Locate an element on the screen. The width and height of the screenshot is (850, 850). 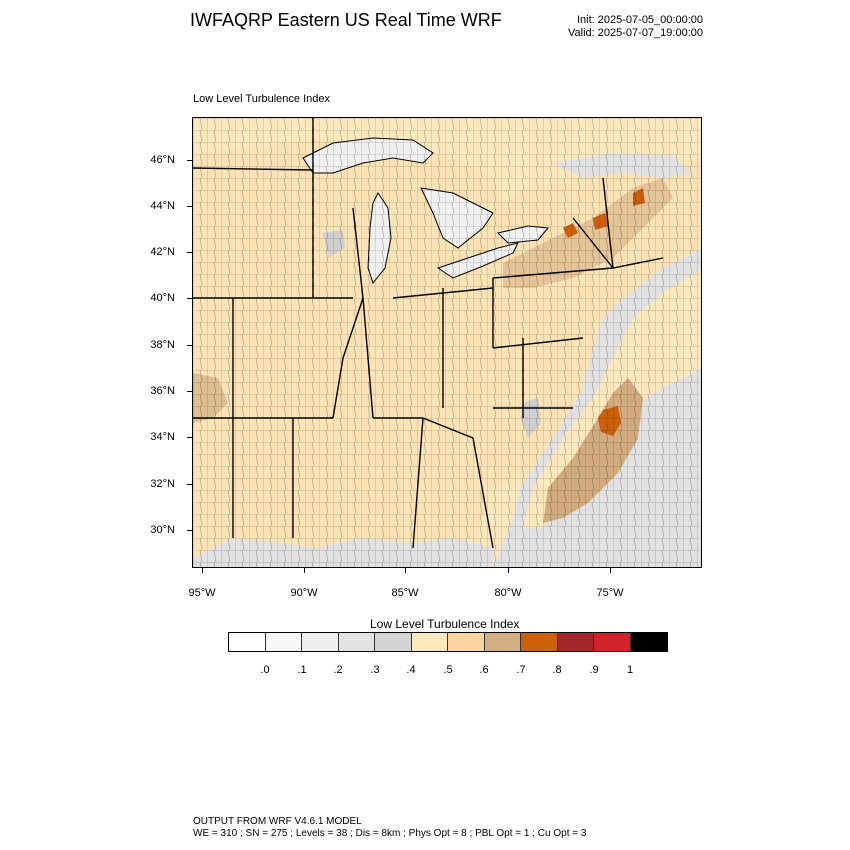
lat-label-44: 44°N is located at coordinates (162, 206).